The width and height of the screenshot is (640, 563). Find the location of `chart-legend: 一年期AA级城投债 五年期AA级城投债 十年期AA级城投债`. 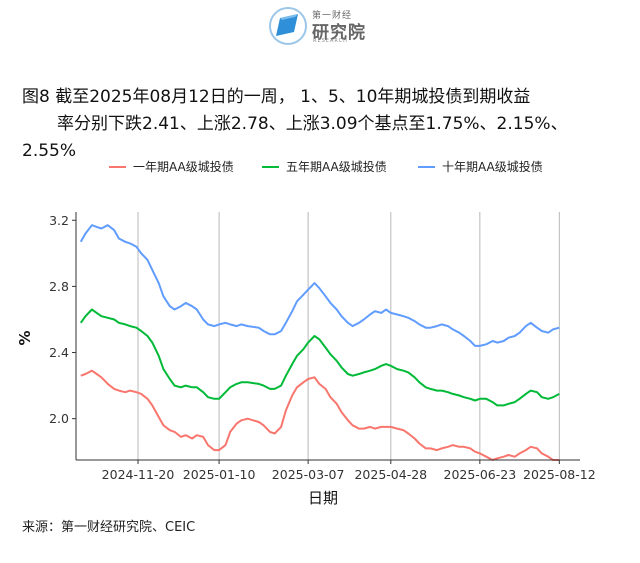

chart-legend: 一年期AA级城投债 五年期AA级城投债 十年期AA级城投债 is located at coordinates (320, 168).